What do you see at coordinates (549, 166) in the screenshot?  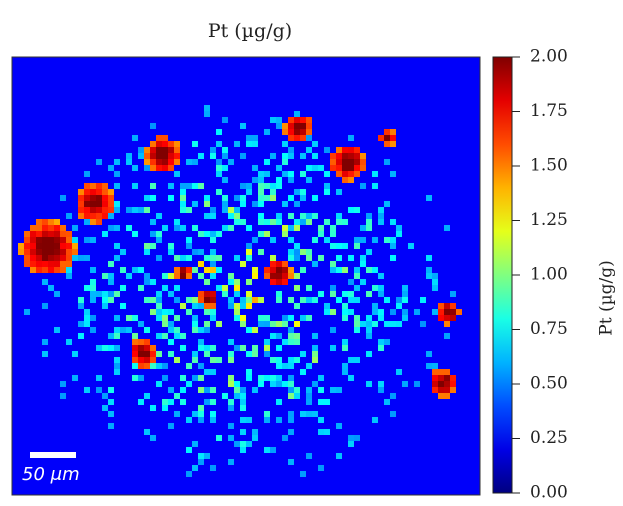 I see `colorbar-tick-label: 1.50` at bounding box center [549, 166].